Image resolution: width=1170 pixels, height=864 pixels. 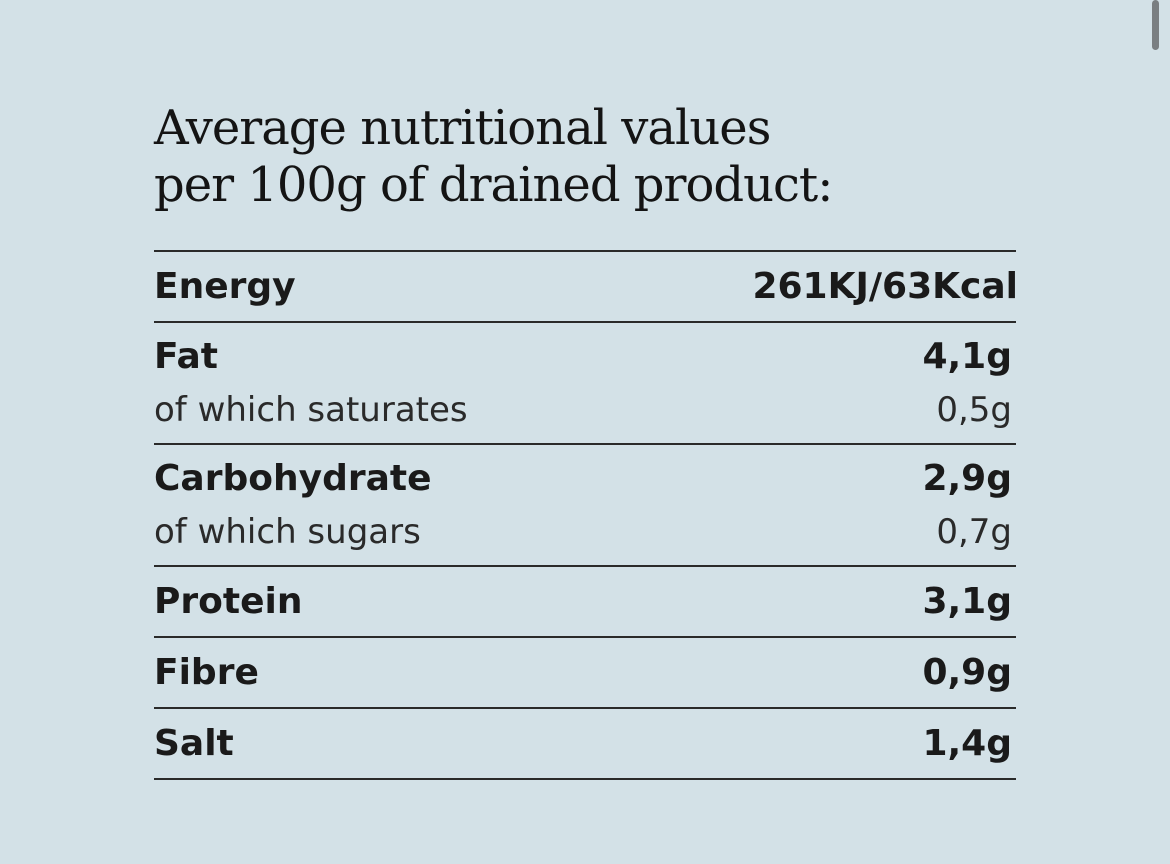 What do you see at coordinates (974, 409) in the screenshot?
I see `saturates-value: 0,5g` at bounding box center [974, 409].